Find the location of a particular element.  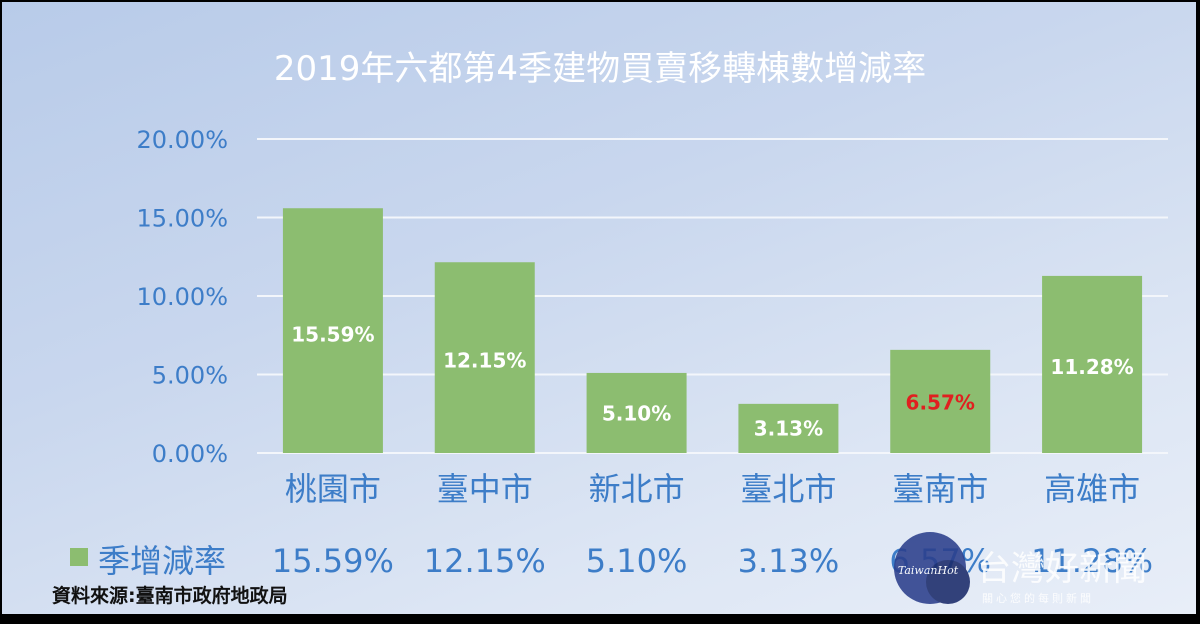

x-category-label: 臺北市 is located at coordinates (788, 489).